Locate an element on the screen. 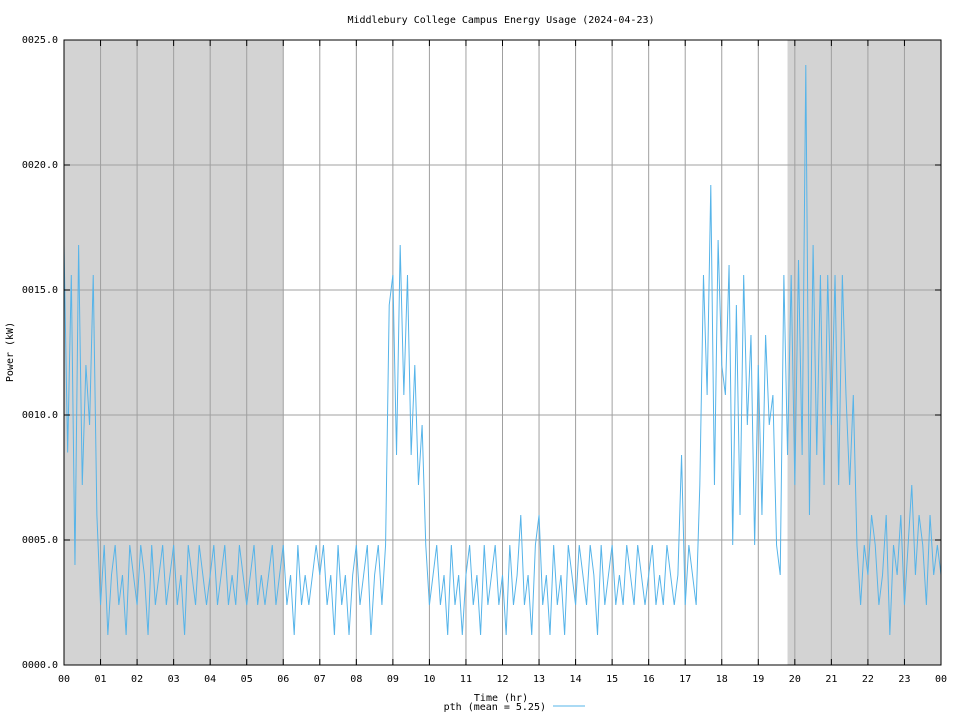  x-tick-label: 02 is located at coordinates (137, 679).